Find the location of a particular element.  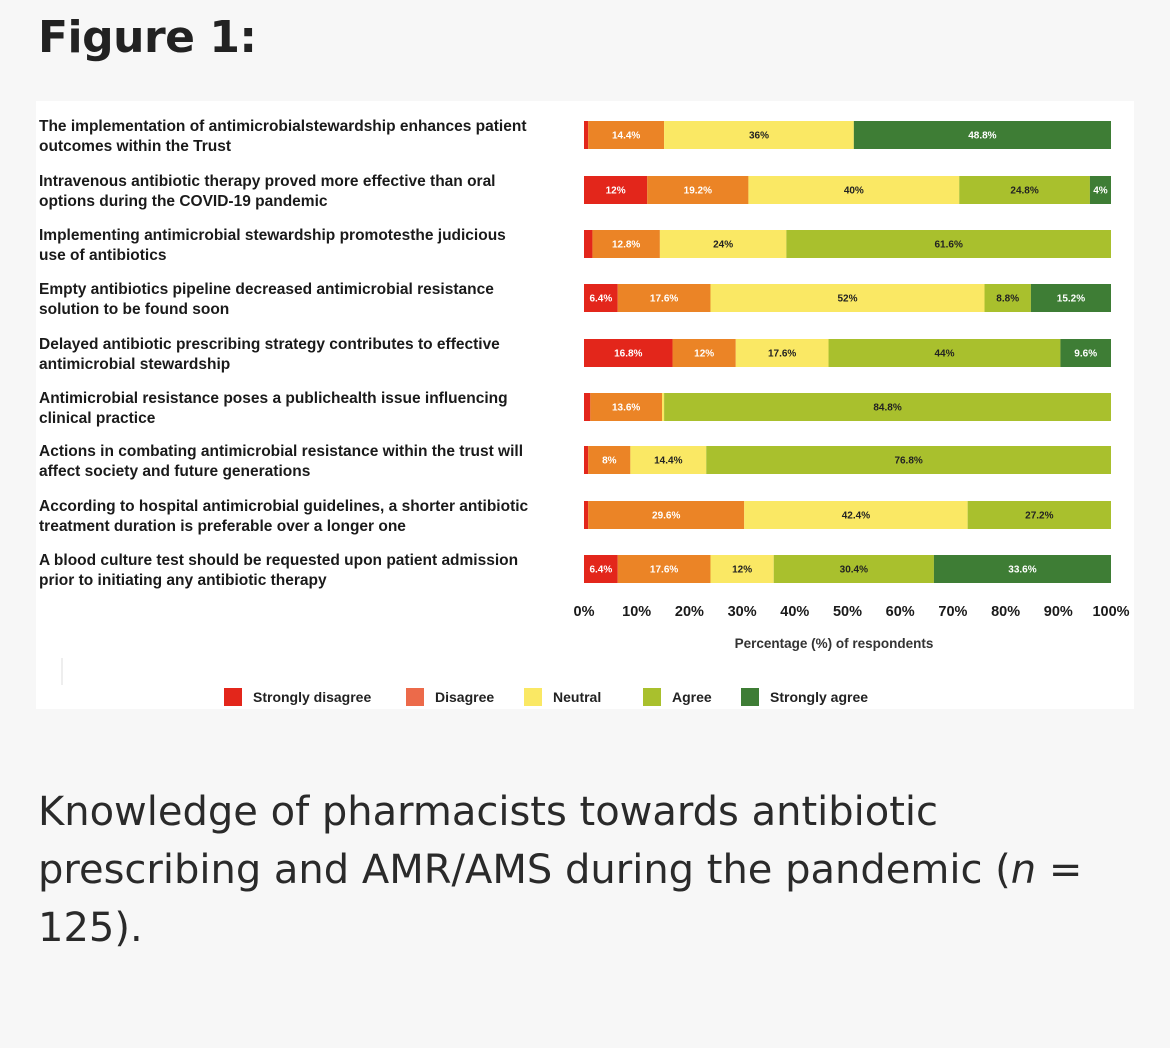

data-label: 24.8% is located at coordinates (1024, 191).